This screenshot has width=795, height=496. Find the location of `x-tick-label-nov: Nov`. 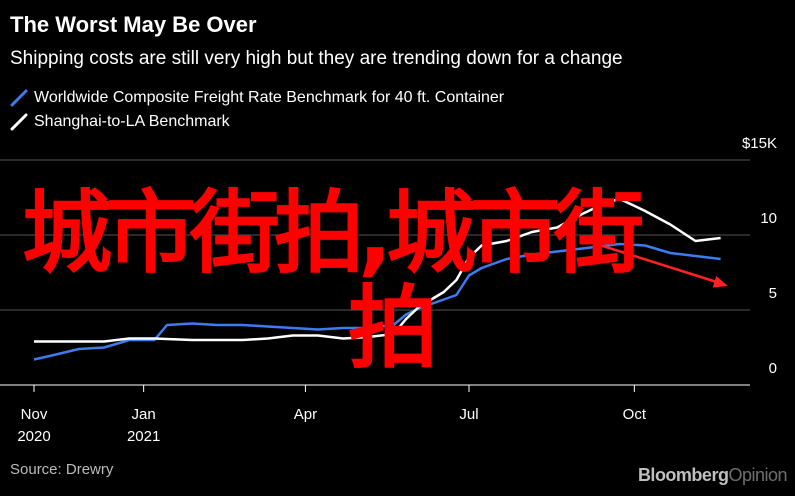

x-tick-label-nov: Nov is located at coordinates (34, 414).